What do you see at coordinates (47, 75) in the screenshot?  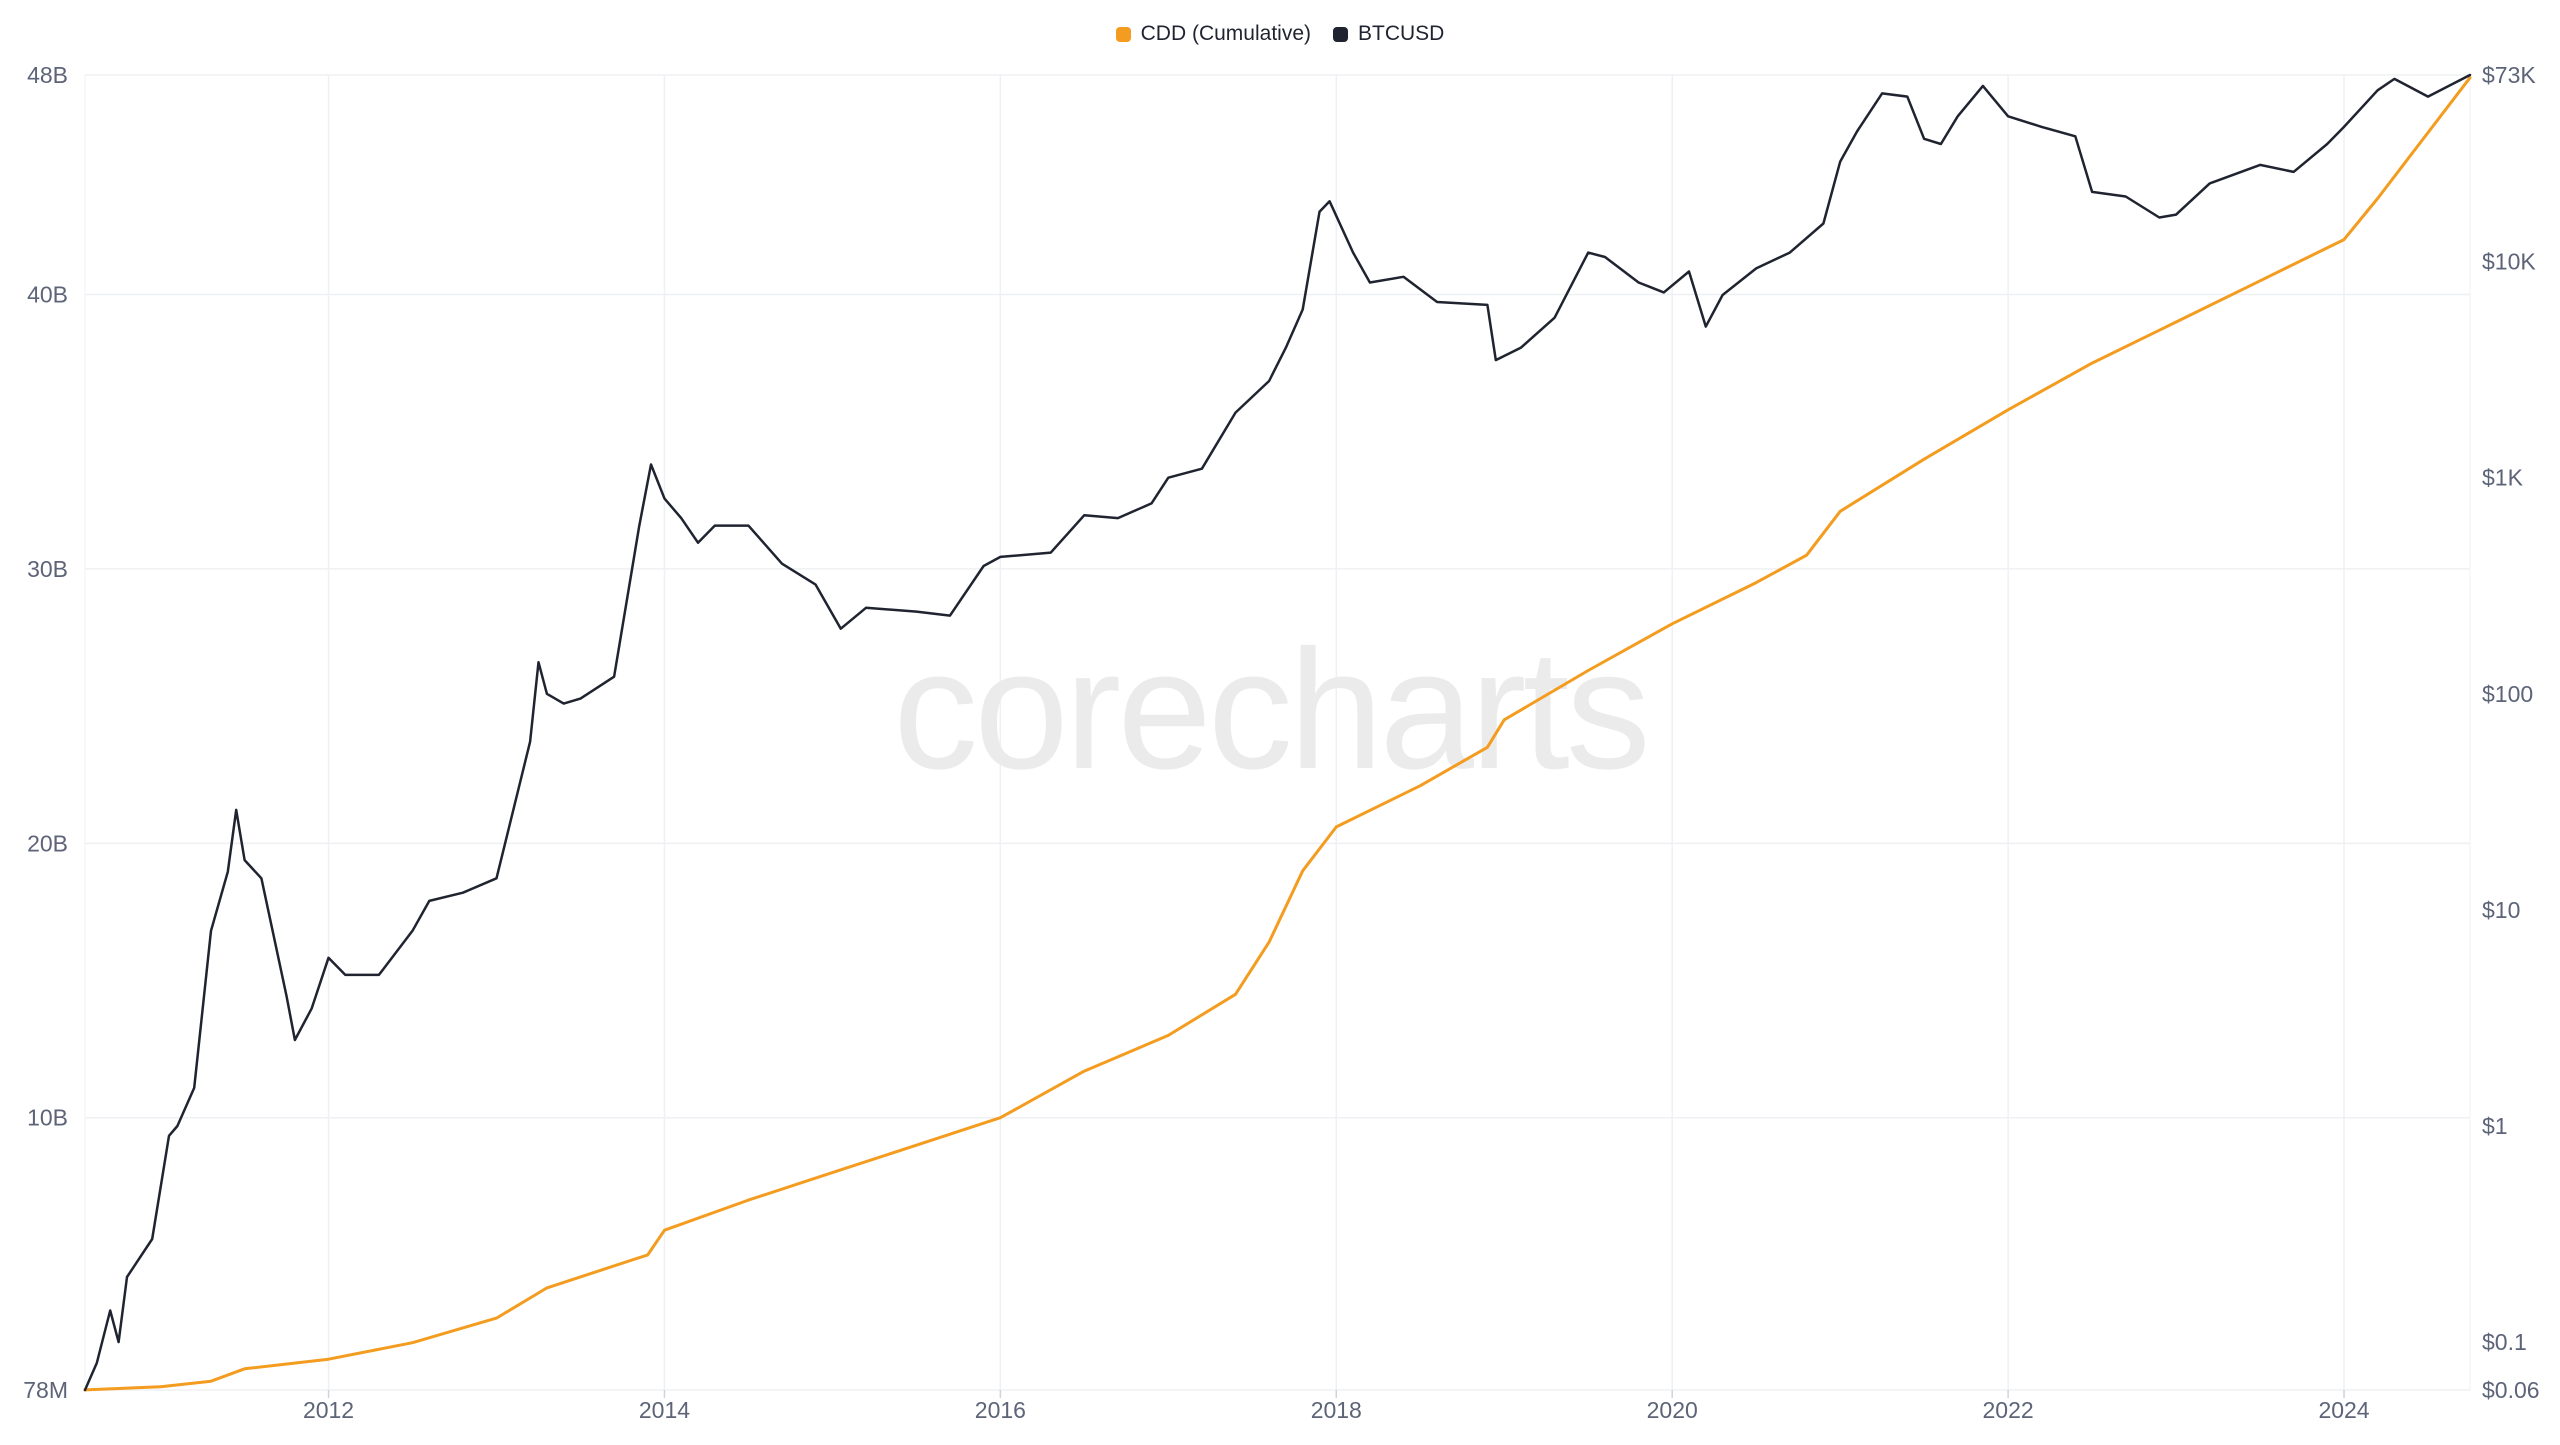 I see `y-left-tick-label: 48B` at bounding box center [47, 75].